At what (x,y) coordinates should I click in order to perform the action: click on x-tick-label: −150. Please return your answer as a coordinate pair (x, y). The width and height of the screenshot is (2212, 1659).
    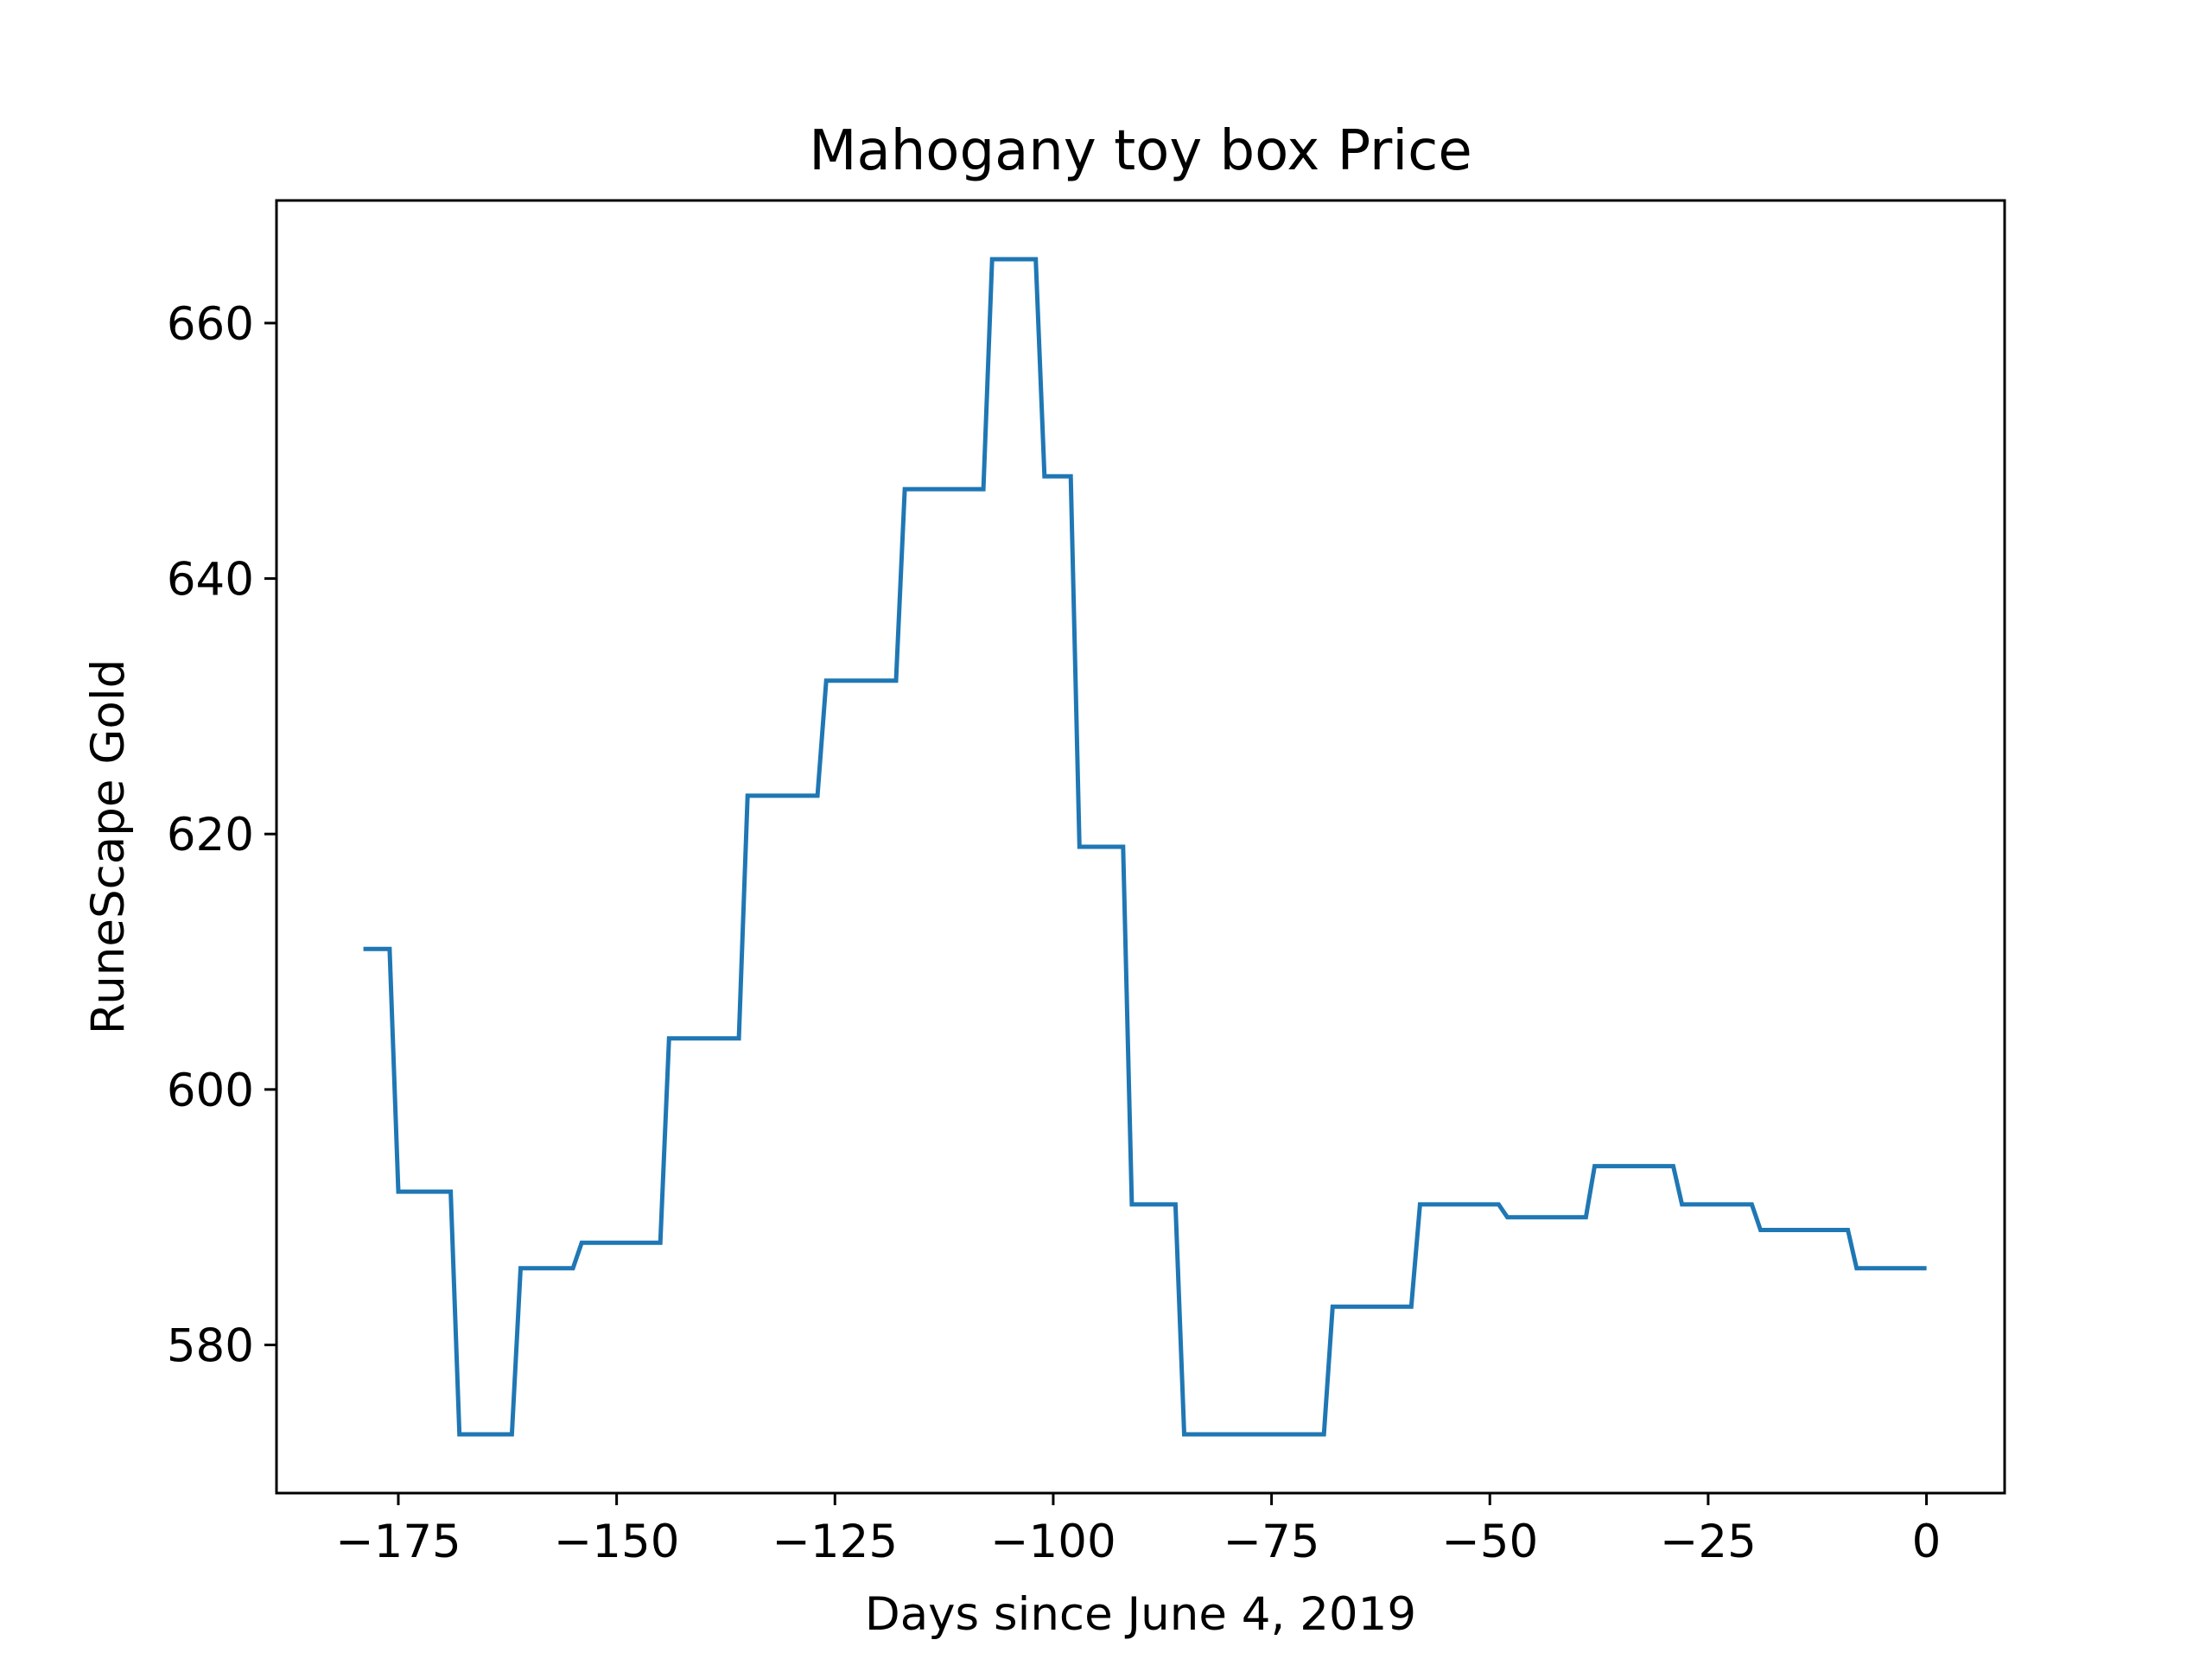
    Looking at the image, I should click on (617, 1542).